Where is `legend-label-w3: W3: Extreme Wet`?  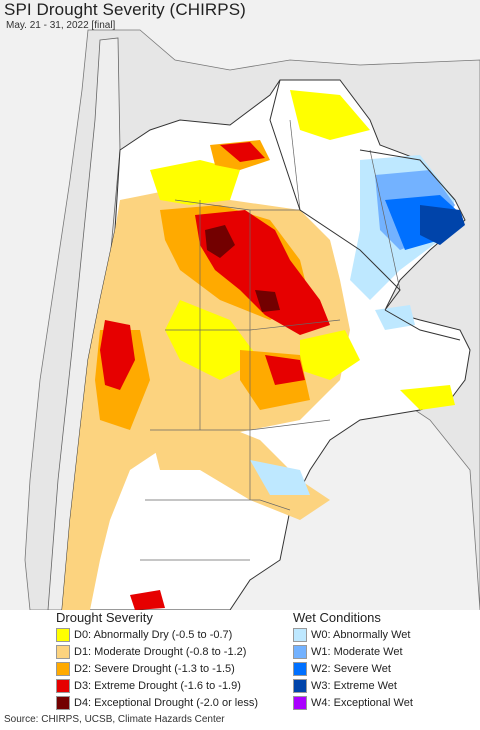
legend-label-w3: W3: Extreme Wet is located at coordinates (354, 686).